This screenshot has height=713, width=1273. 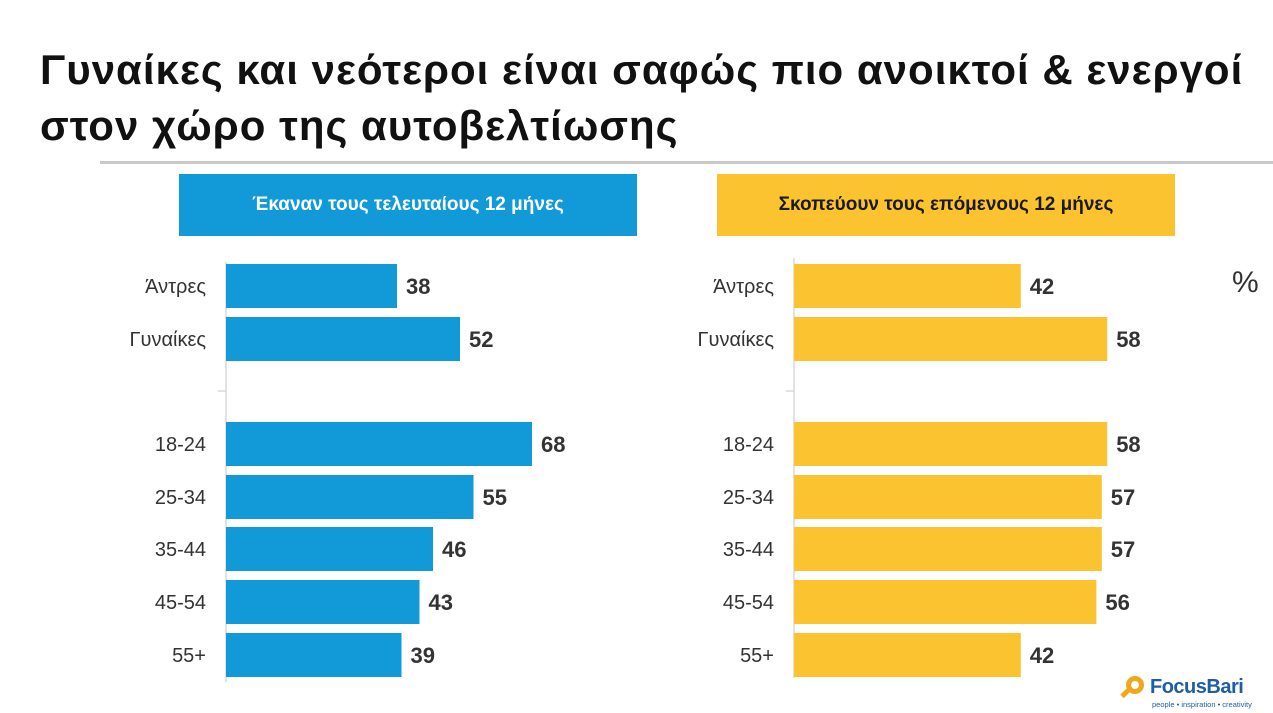 What do you see at coordinates (1117, 602) in the screenshot?
I see `value-label: 56` at bounding box center [1117, 602].